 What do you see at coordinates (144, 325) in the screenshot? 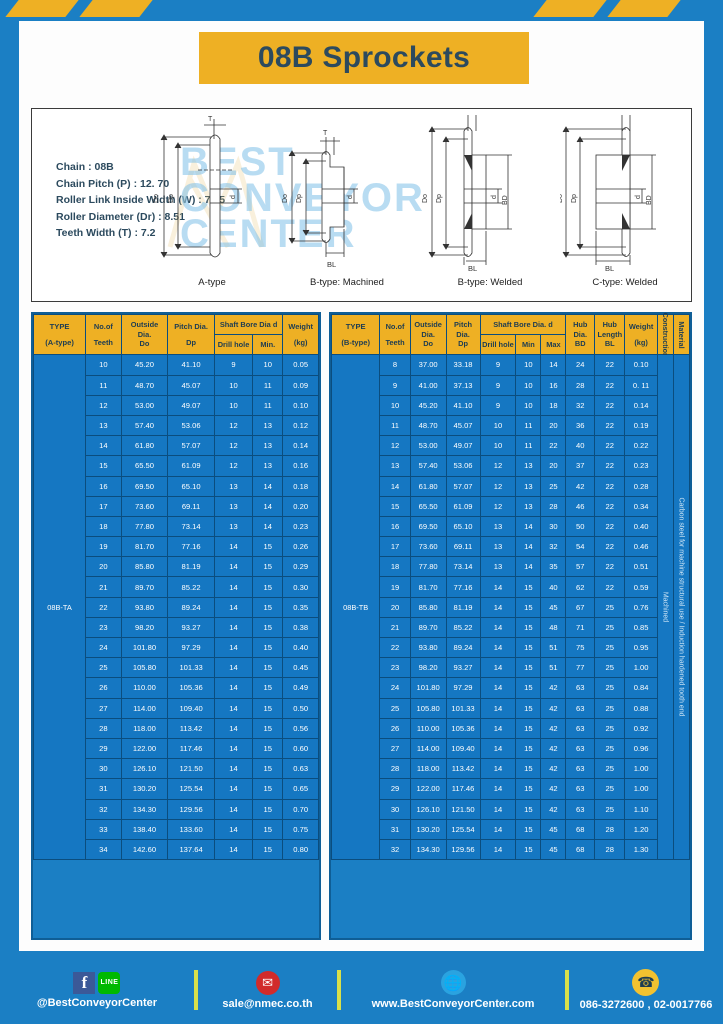
I see `th-outside-main: Outside` at bounding box center [144, 325].